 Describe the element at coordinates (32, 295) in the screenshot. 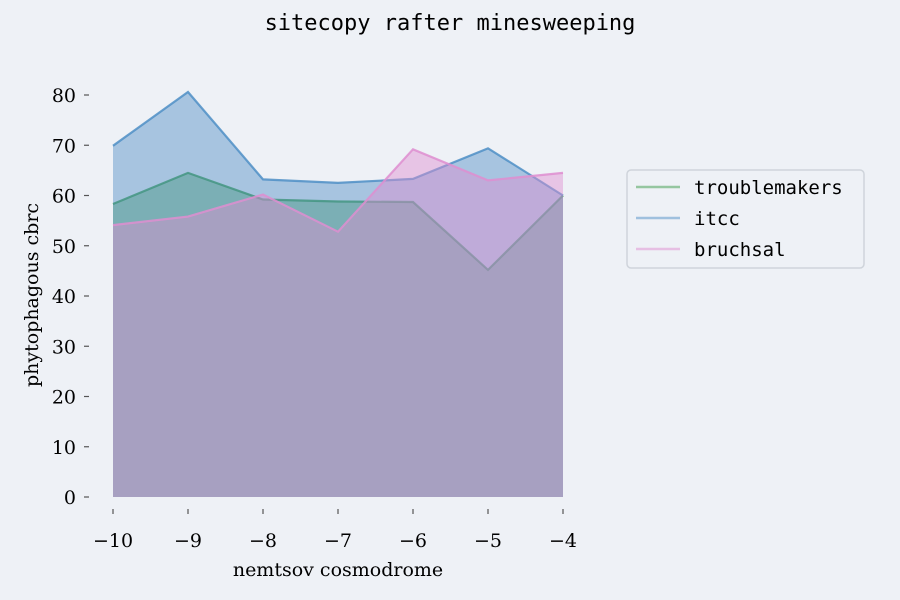

I see `y-axis-label: phytophagous cbrc` at that location.